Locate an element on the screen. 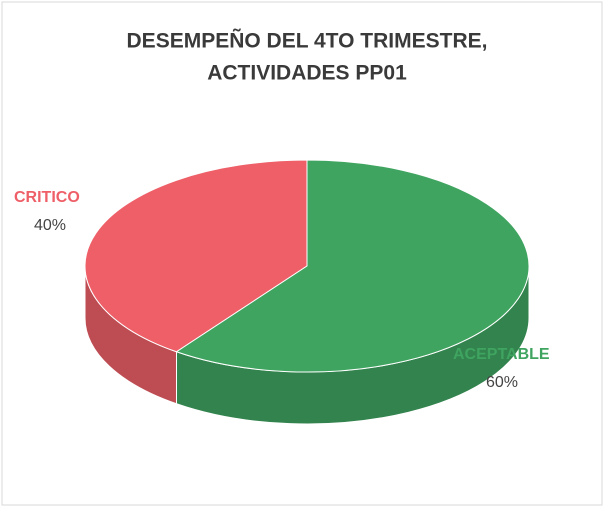  chart-title: DESEMPEÑO DEL 4TO TRIMESTRE, is located at coordinates (307, 41).